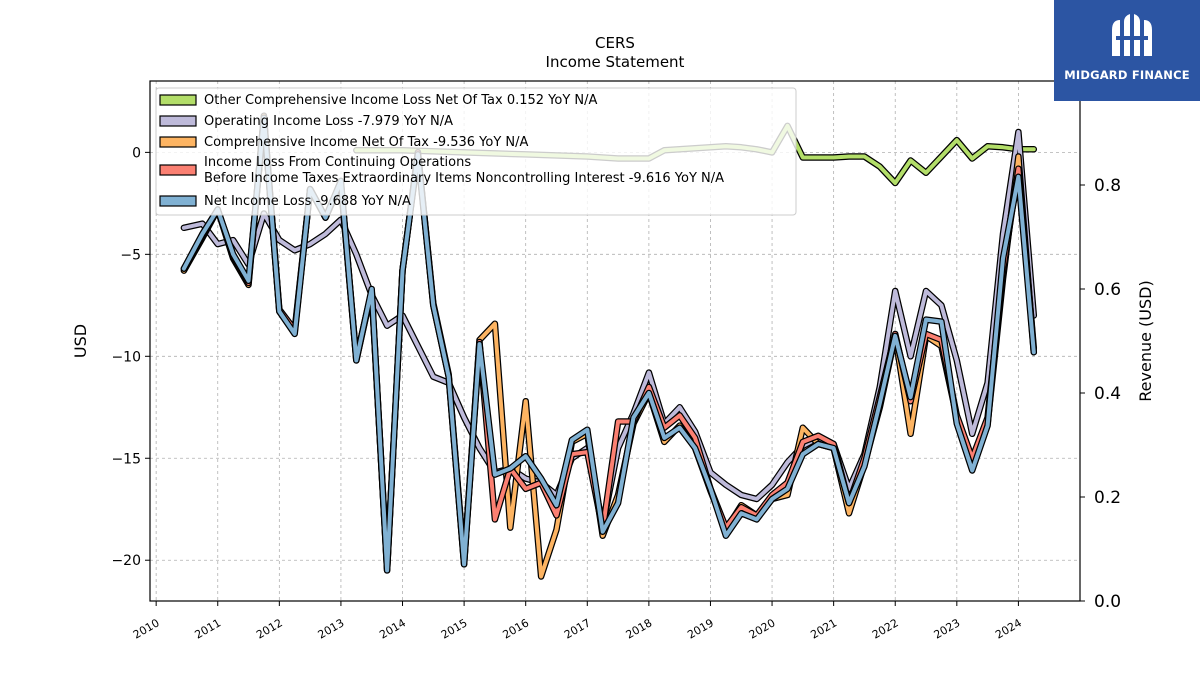  Describe the element at coordinates (1107, 186) in the screenshot. I see `y2-tick-label: 0.8` at that location.